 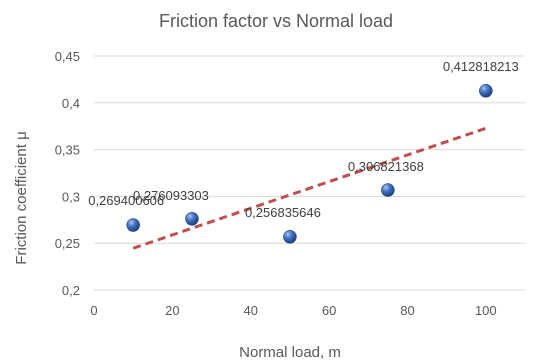 What do you see at coordinates (67, 243) in the screenshot?
I see `y-tick-label: 0,25` at bounding box center [67, 243].